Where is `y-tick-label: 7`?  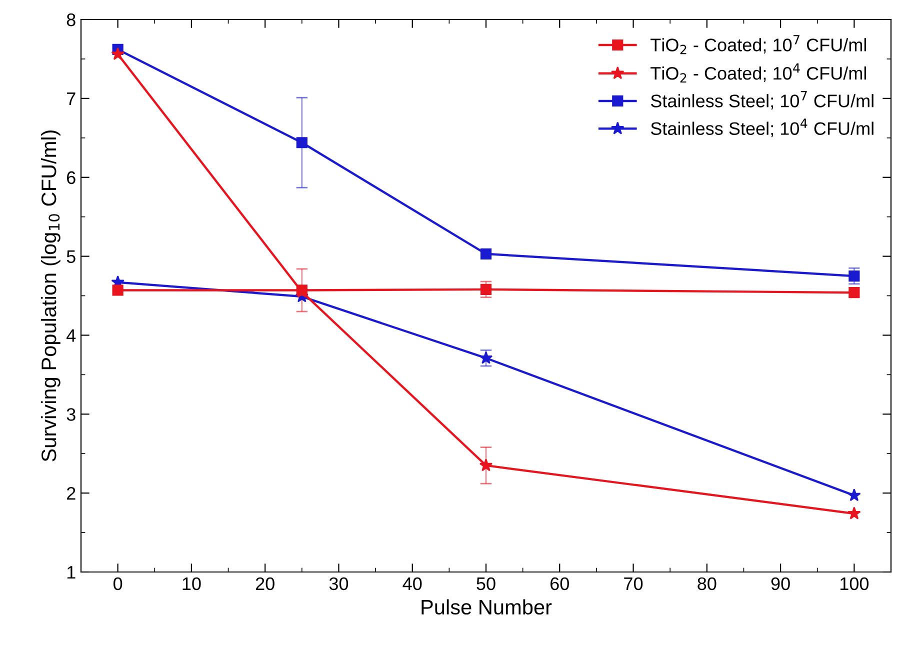 y-tick-label: 7 is located at coordinates (71, 98).